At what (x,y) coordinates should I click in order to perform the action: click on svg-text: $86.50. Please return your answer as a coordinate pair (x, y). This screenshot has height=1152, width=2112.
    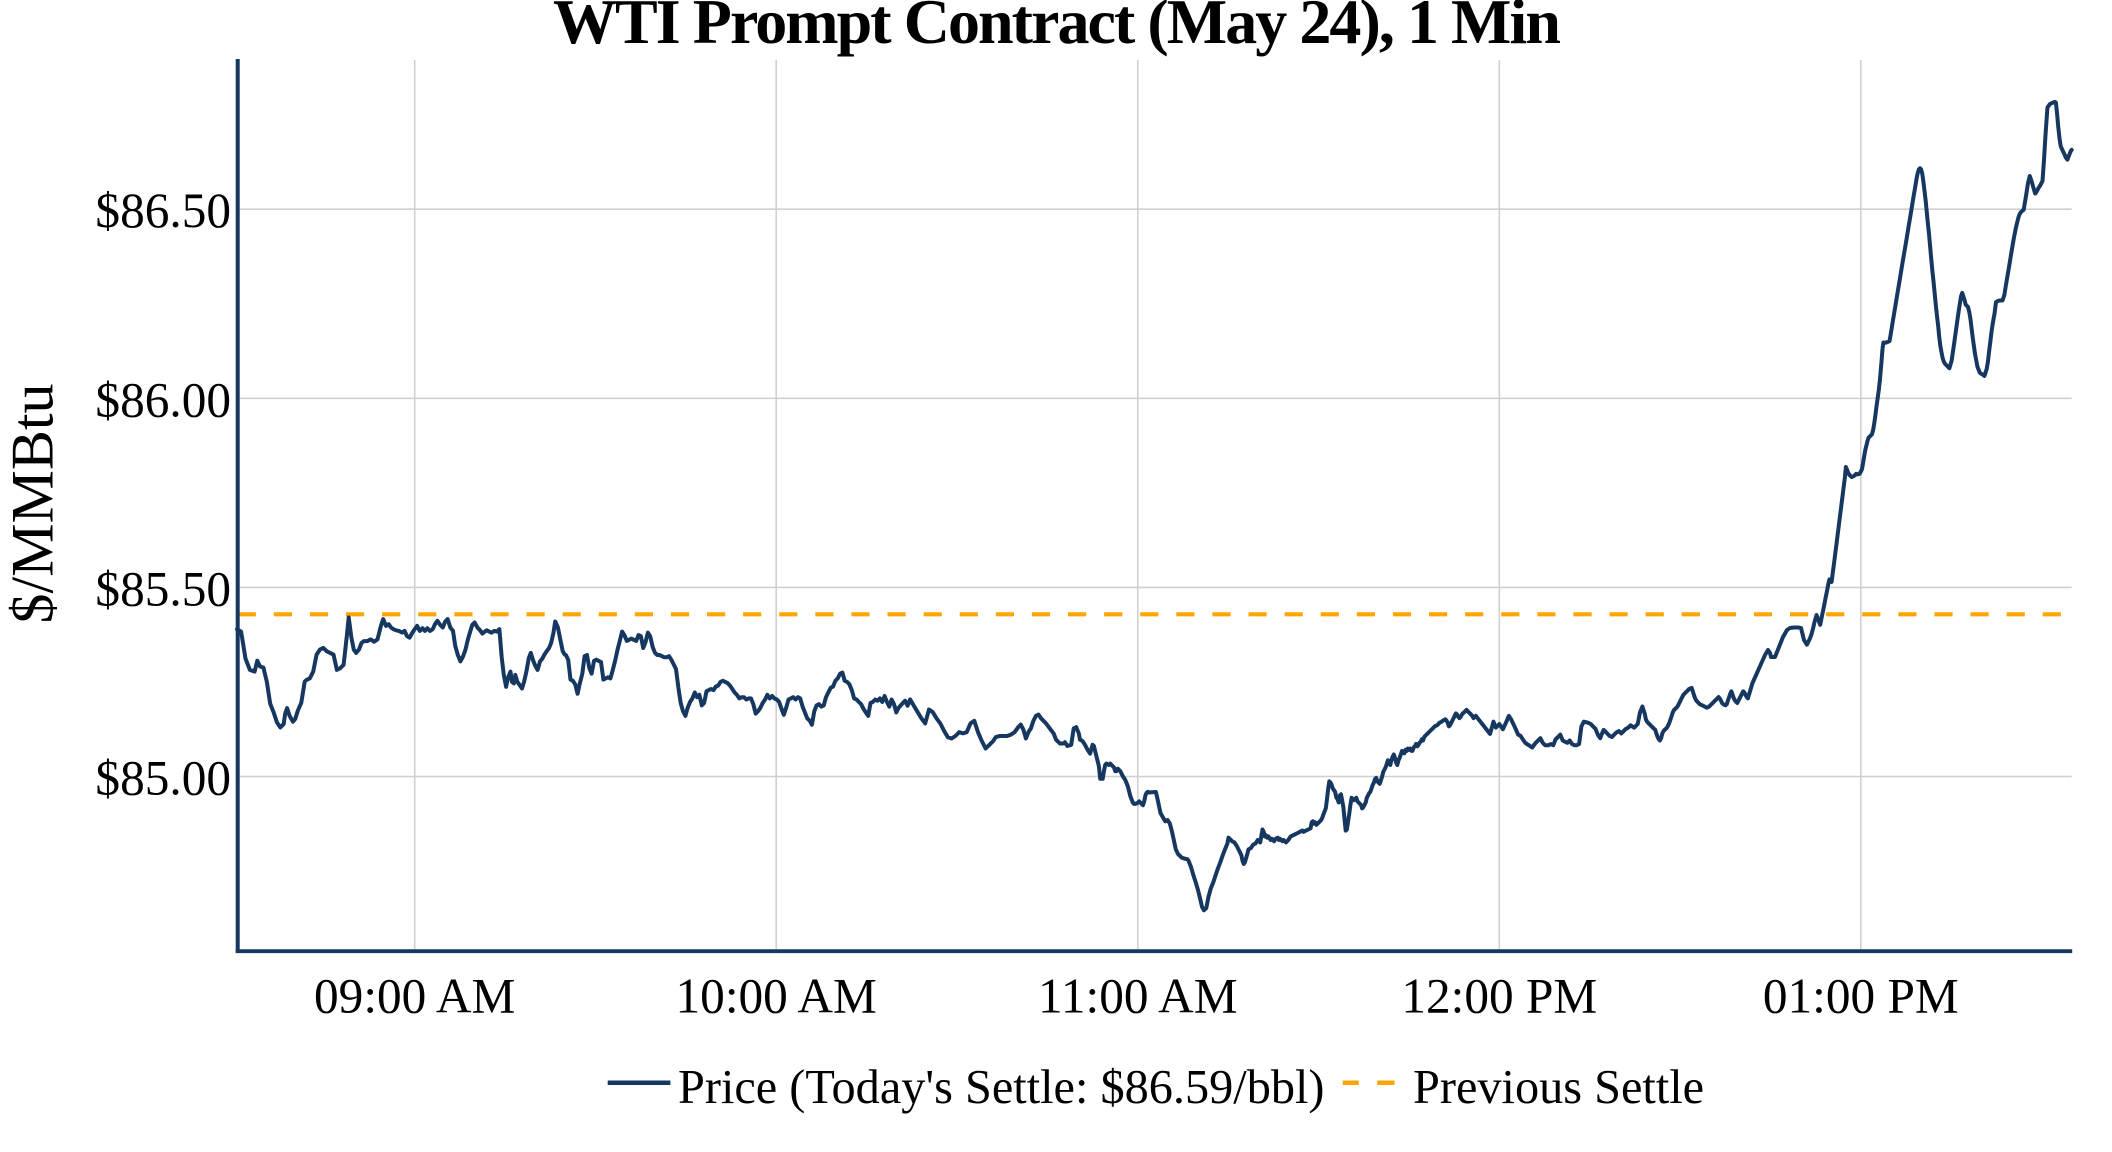
    Looking at the image, I should click on (163, 210).